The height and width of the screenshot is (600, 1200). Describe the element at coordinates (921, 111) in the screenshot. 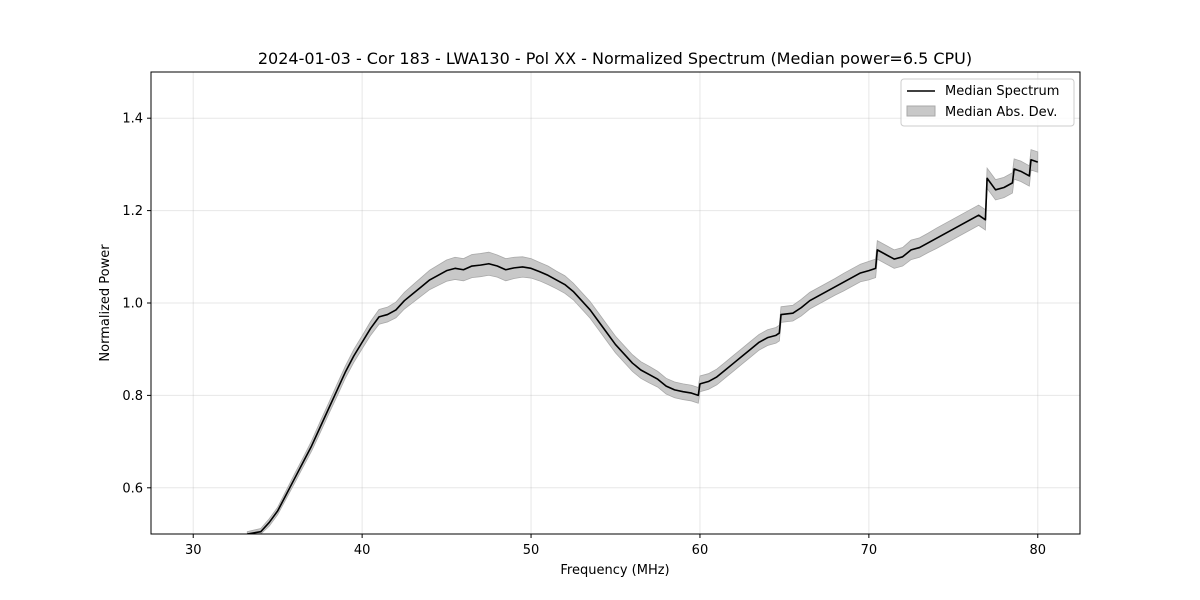

I see `legend-band-swatch` at that location.